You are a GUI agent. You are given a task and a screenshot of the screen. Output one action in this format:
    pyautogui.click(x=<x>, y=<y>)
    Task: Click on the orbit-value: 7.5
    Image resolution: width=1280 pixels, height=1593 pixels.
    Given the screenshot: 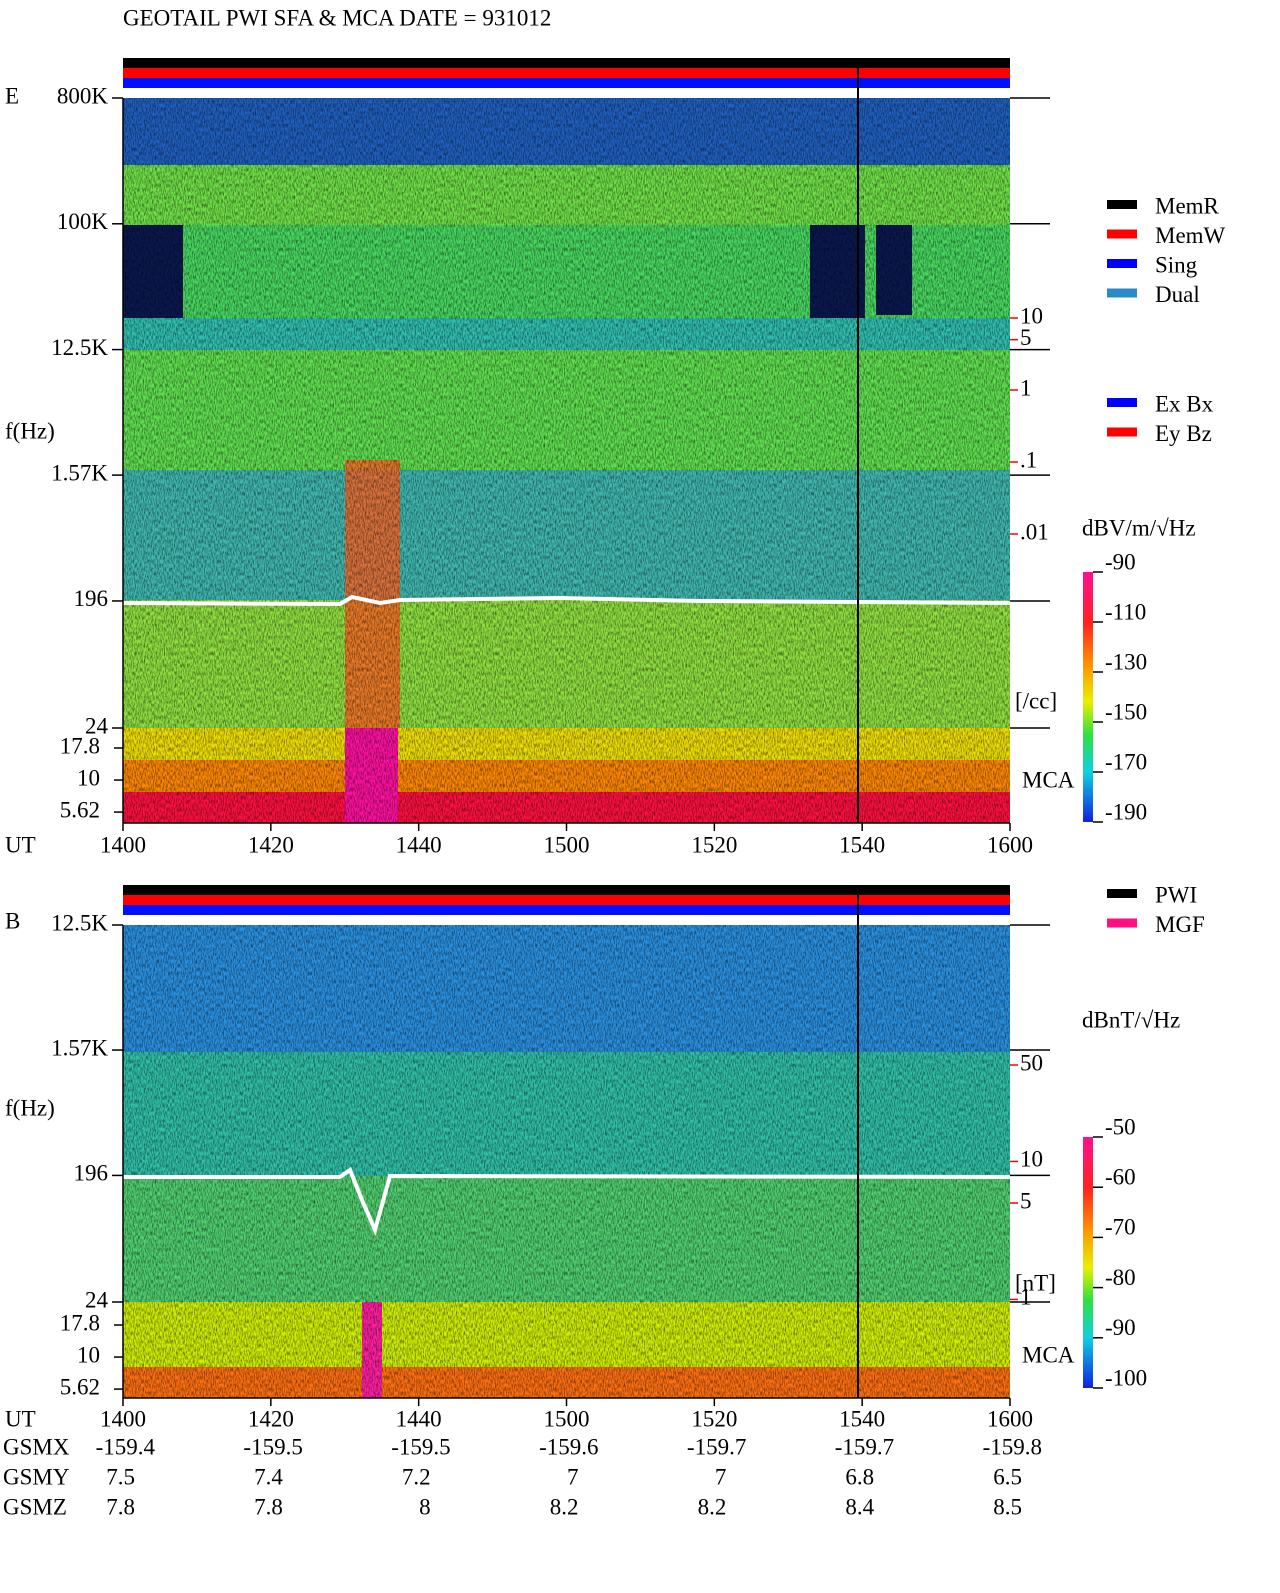 What is the action you would take?
    pyautogui.click(x=120, y=1476)
    